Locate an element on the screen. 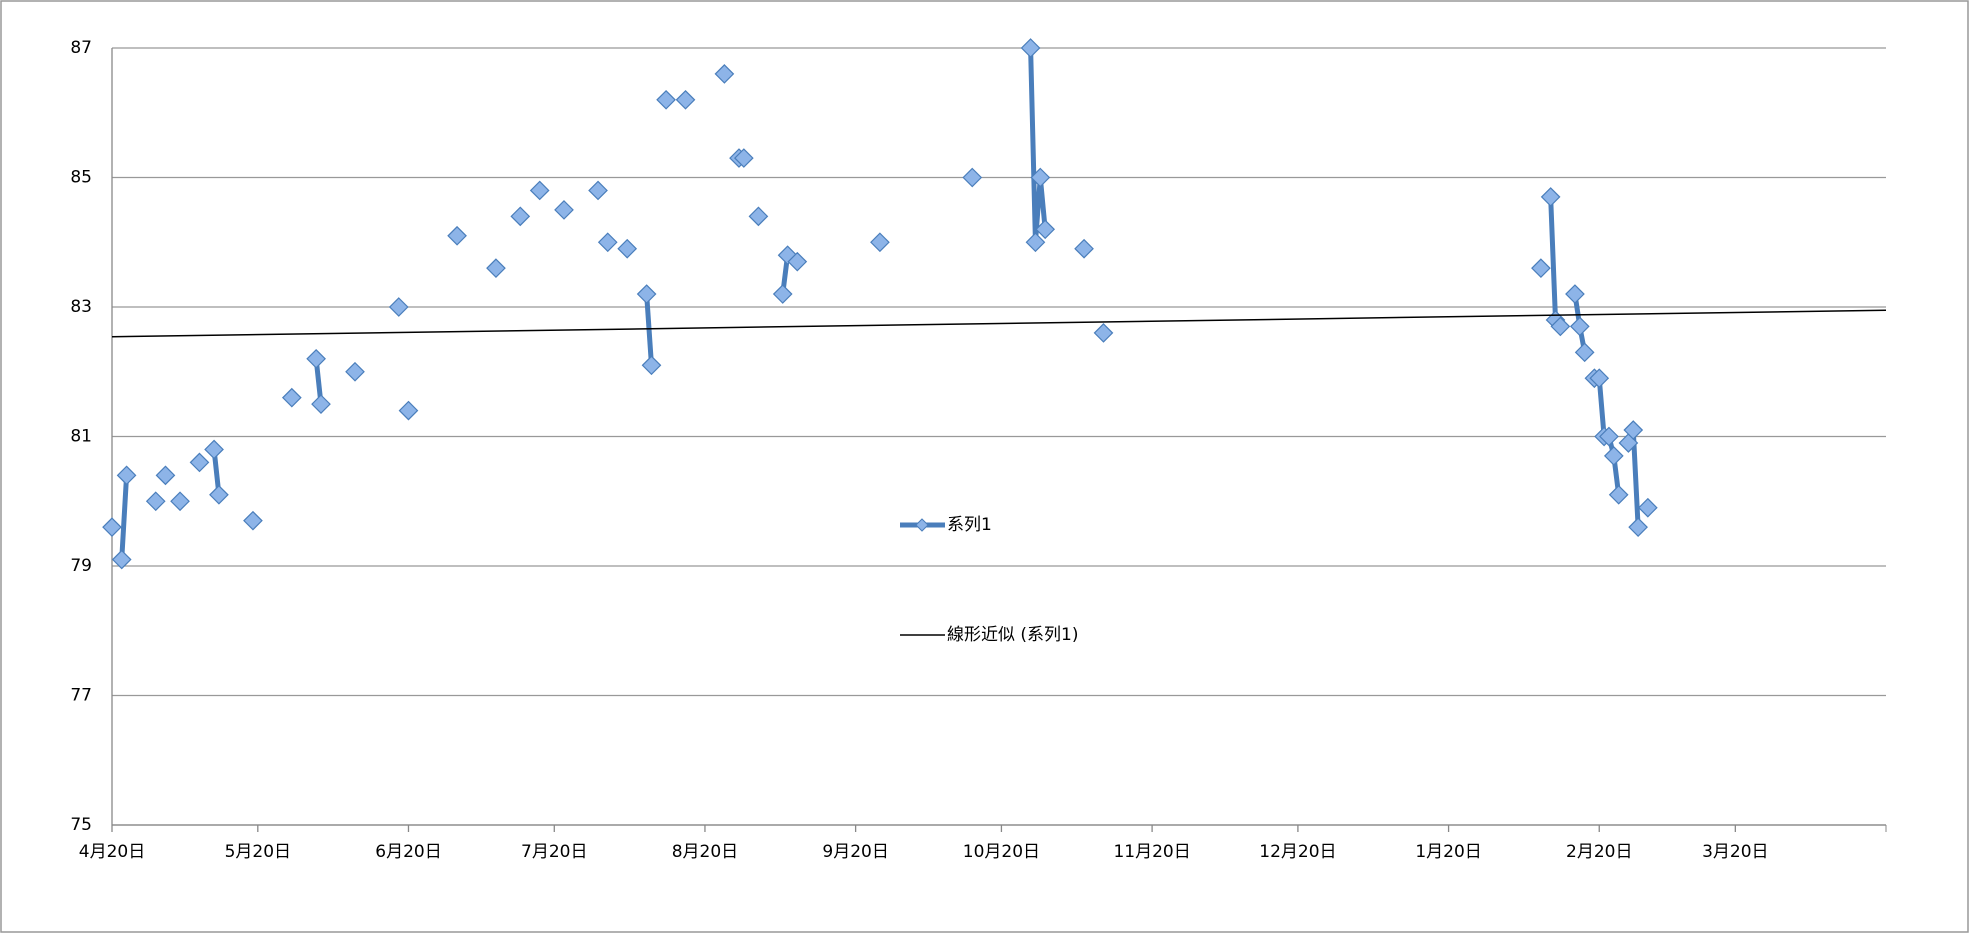 This screenshot has width=1969, height=933. x-tick-label: 4月20日 is located at coordinates (112, 852).